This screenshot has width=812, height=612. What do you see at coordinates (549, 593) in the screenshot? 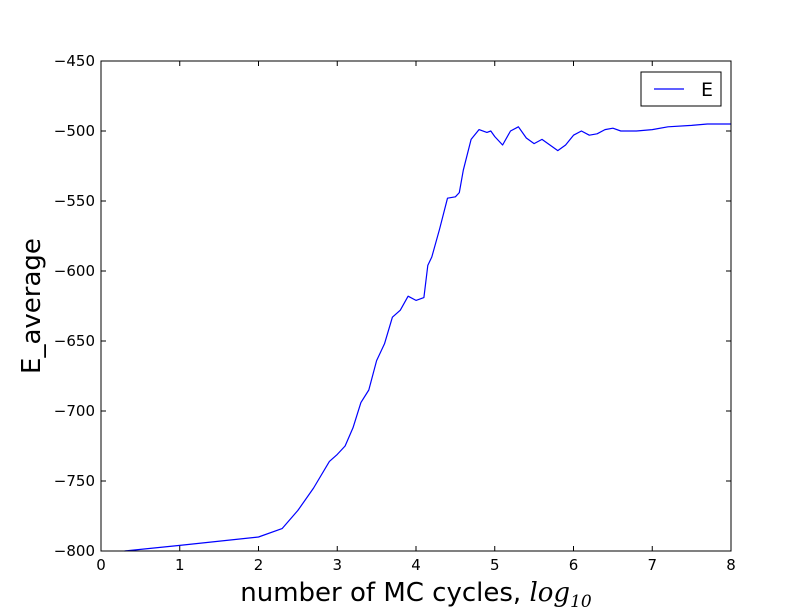
I see `x-axis-label-math: log` at bounding box center [549, 593].